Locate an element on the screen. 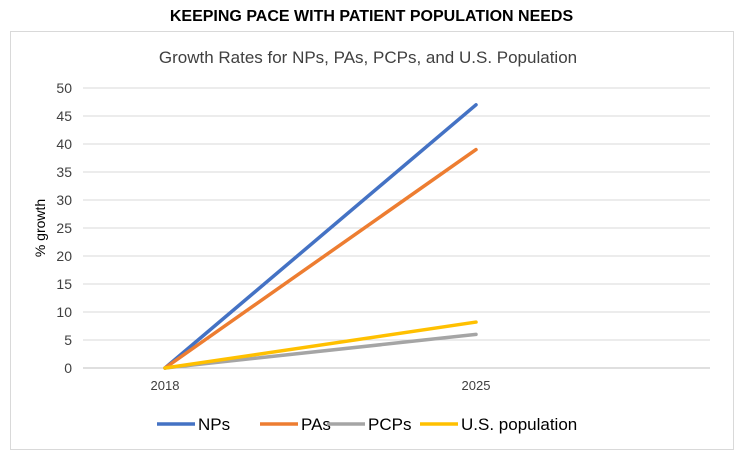 This screenshot has height=473, width=743. y-tick-label: 35 is located at coordinates (64, 172).